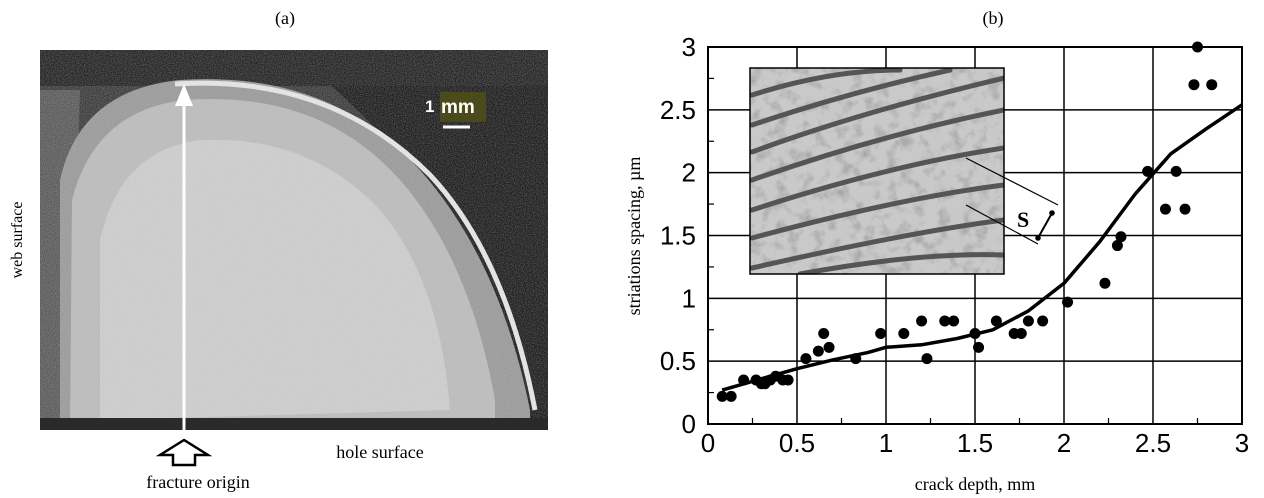 This screenshot has width=1264, height=498. I want to click on y-tick-label: 2, so click(689, 173).